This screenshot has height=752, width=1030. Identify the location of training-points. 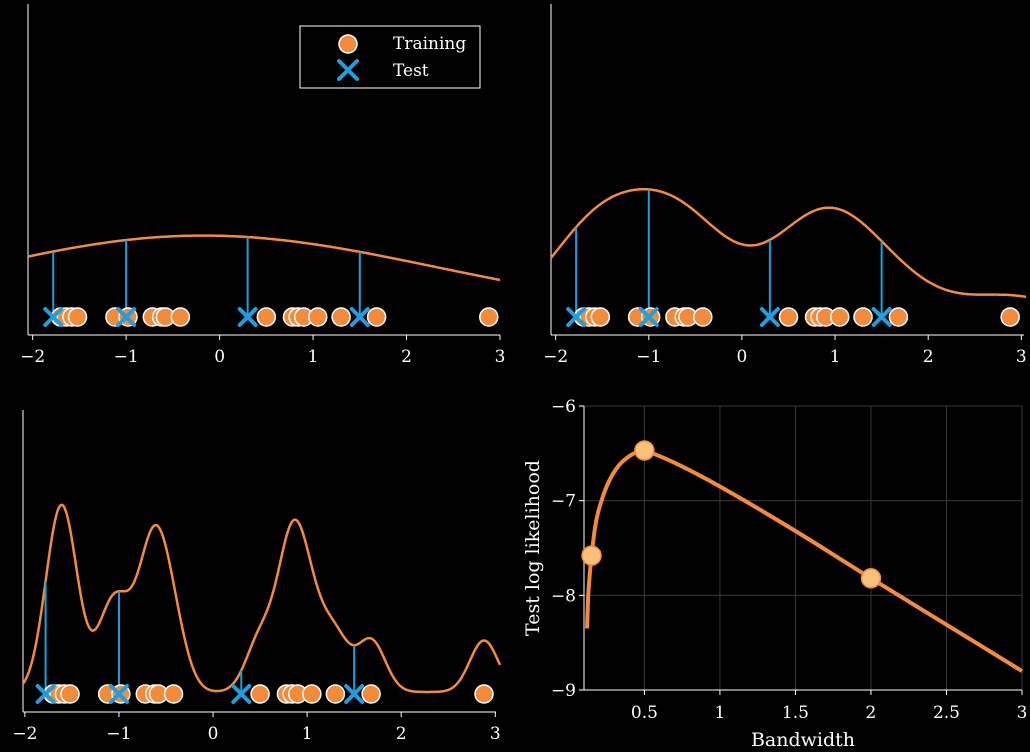
(796, 317).